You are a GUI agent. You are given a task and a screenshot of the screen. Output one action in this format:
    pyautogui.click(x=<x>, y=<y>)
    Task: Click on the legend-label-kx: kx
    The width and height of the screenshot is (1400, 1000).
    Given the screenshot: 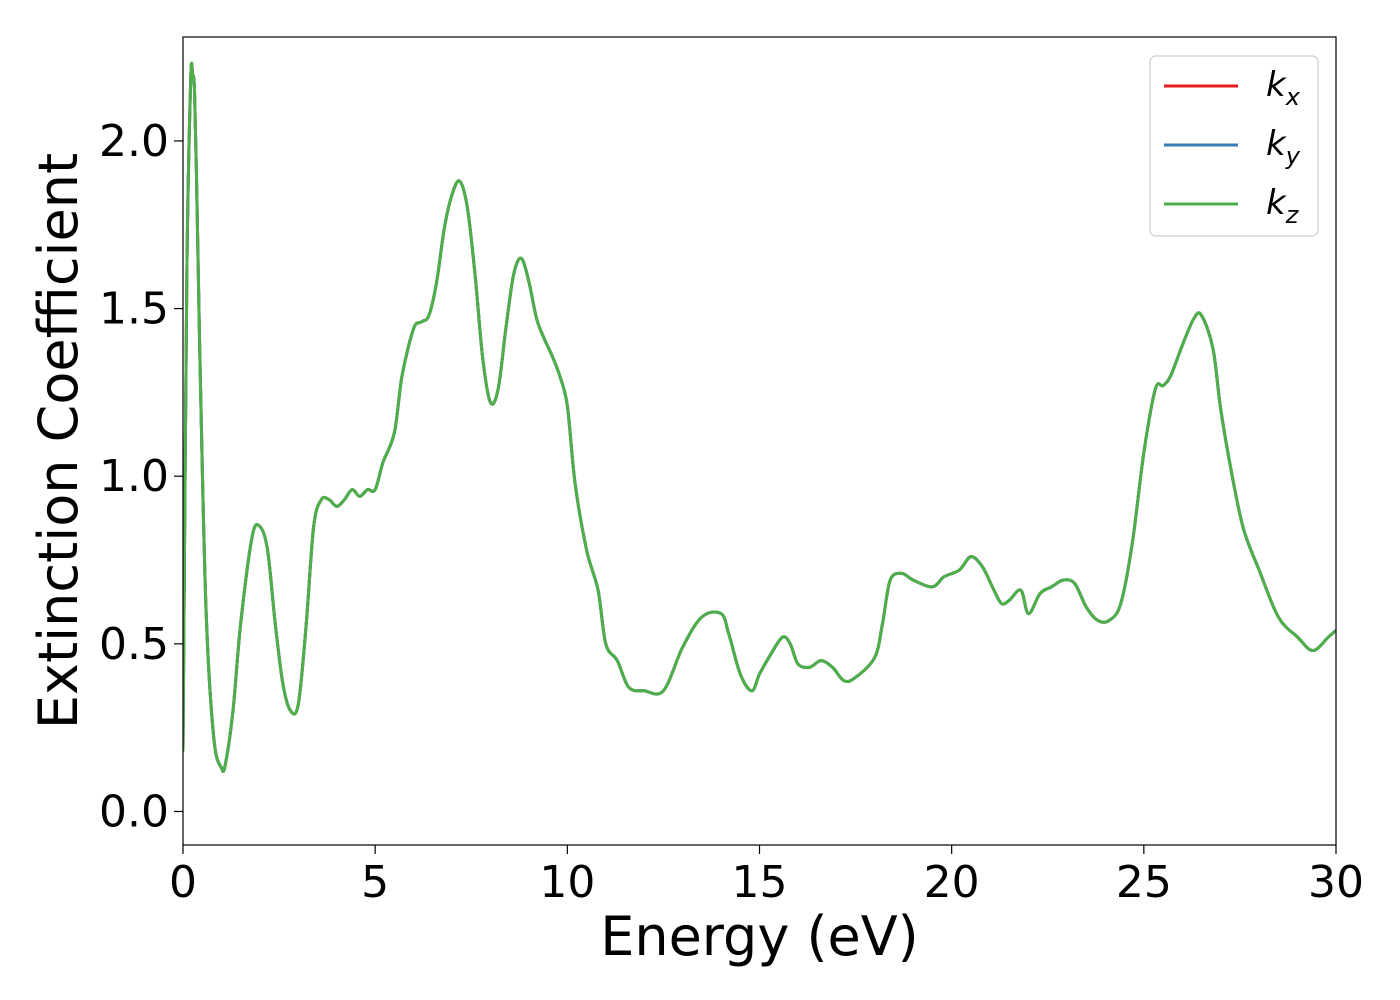 What is the action you would take?
    pyautogui.click(x=1283, y=88)
    